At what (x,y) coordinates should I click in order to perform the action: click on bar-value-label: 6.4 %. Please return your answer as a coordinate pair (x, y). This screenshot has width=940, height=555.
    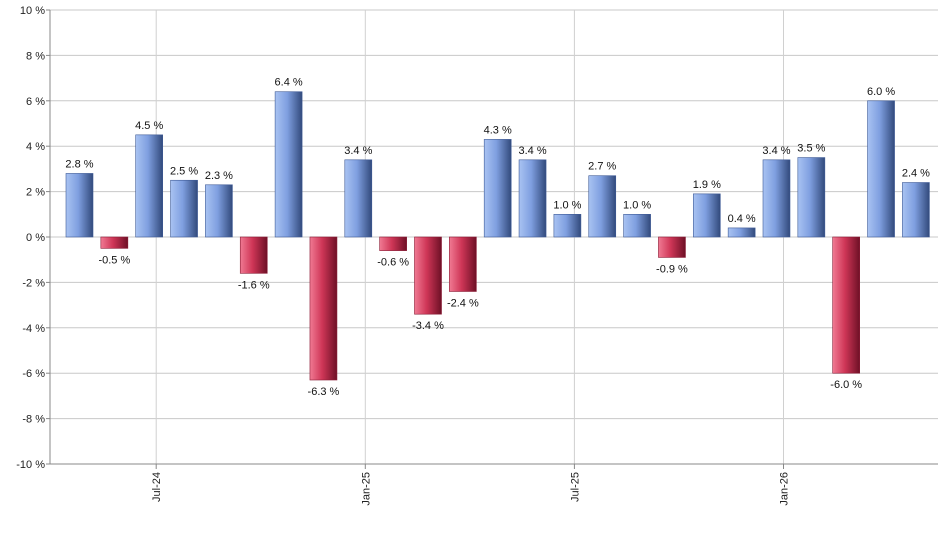
    Looking at the image, I should click on (289, 83).